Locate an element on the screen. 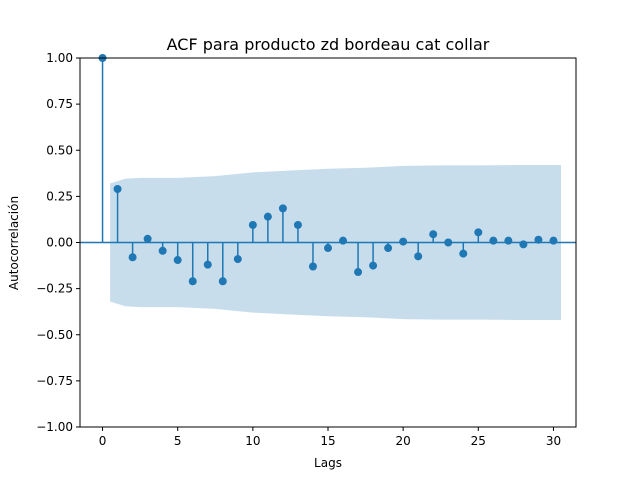 The height and width of the screenshot is (480, 640). x-tick-label: 15 is located at coordinates (327, 441).